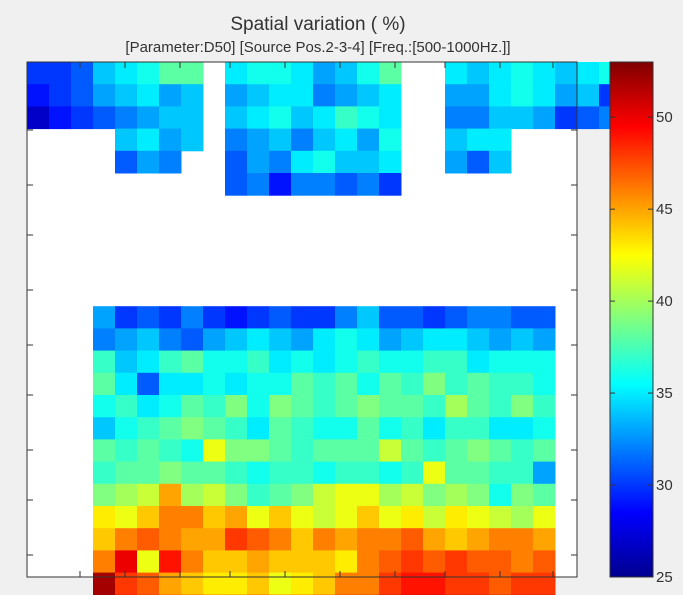 The height and width of the screenshot is (595, 683). Describe the element at coordinates (664, 301) in the screenshot. I see `colorbar-tick-label: 40` at that location.